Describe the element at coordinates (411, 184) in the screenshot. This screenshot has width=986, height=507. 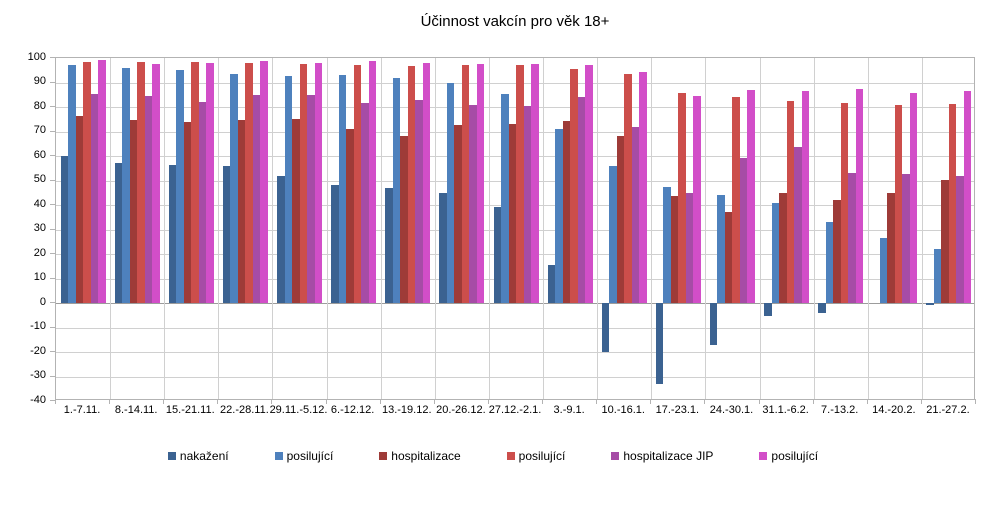
I see `bar-series4-cat7` at that location.